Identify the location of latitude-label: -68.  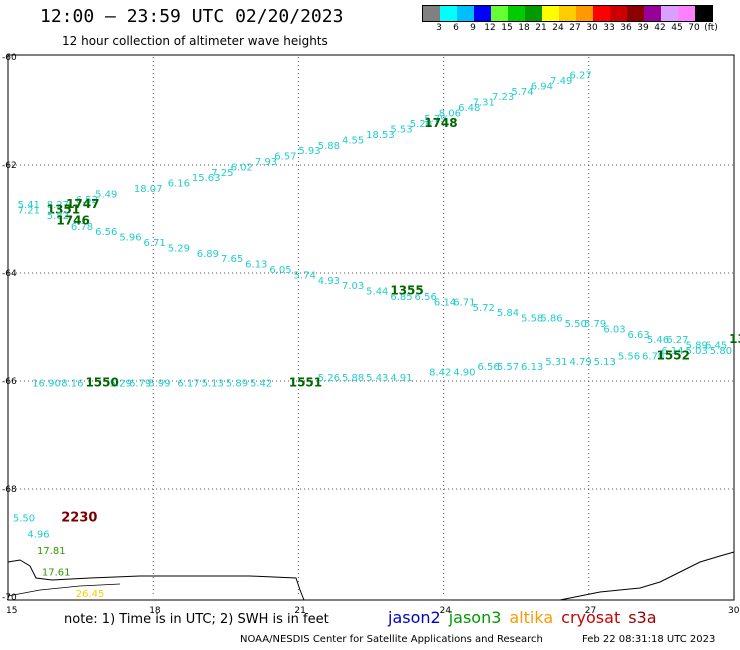
(9, 490).